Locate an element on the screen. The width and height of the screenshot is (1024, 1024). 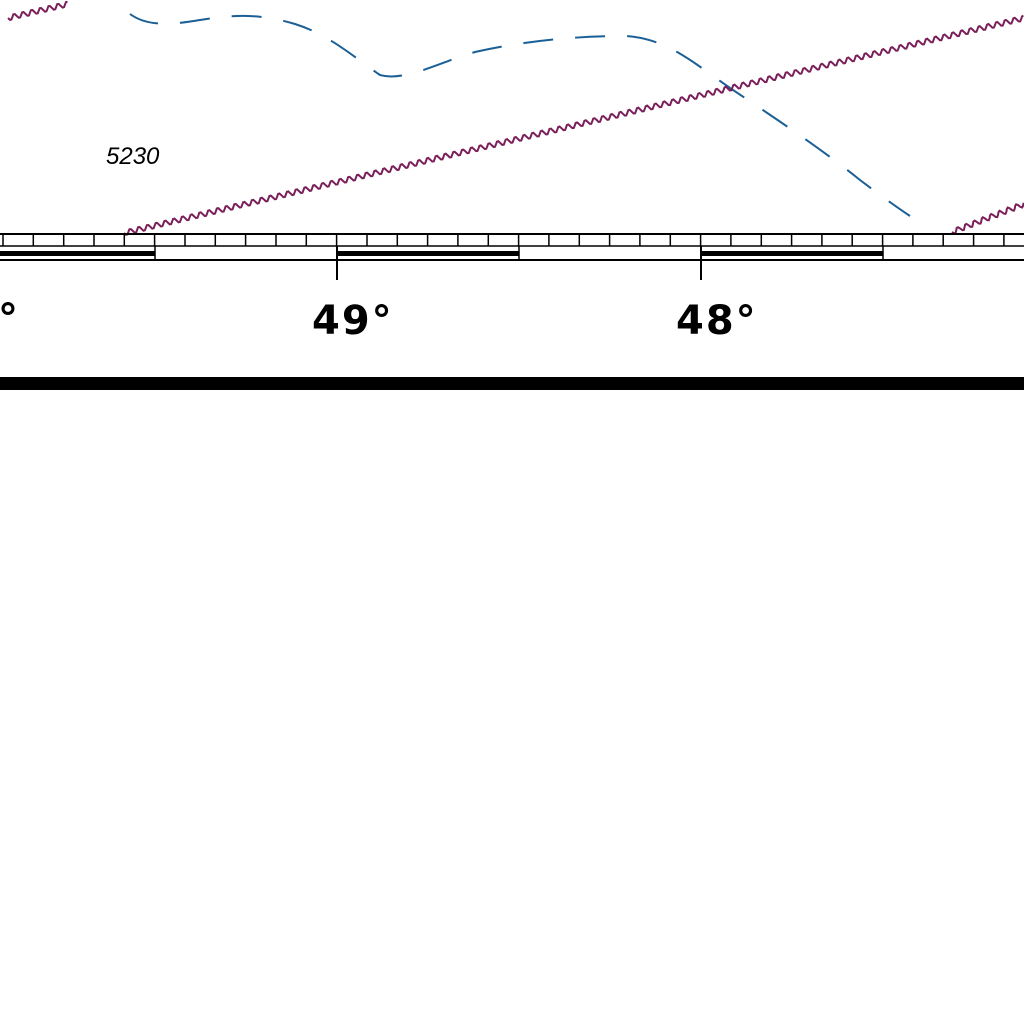
longitude-label-partial: ° is located at coordinates (10, 319).